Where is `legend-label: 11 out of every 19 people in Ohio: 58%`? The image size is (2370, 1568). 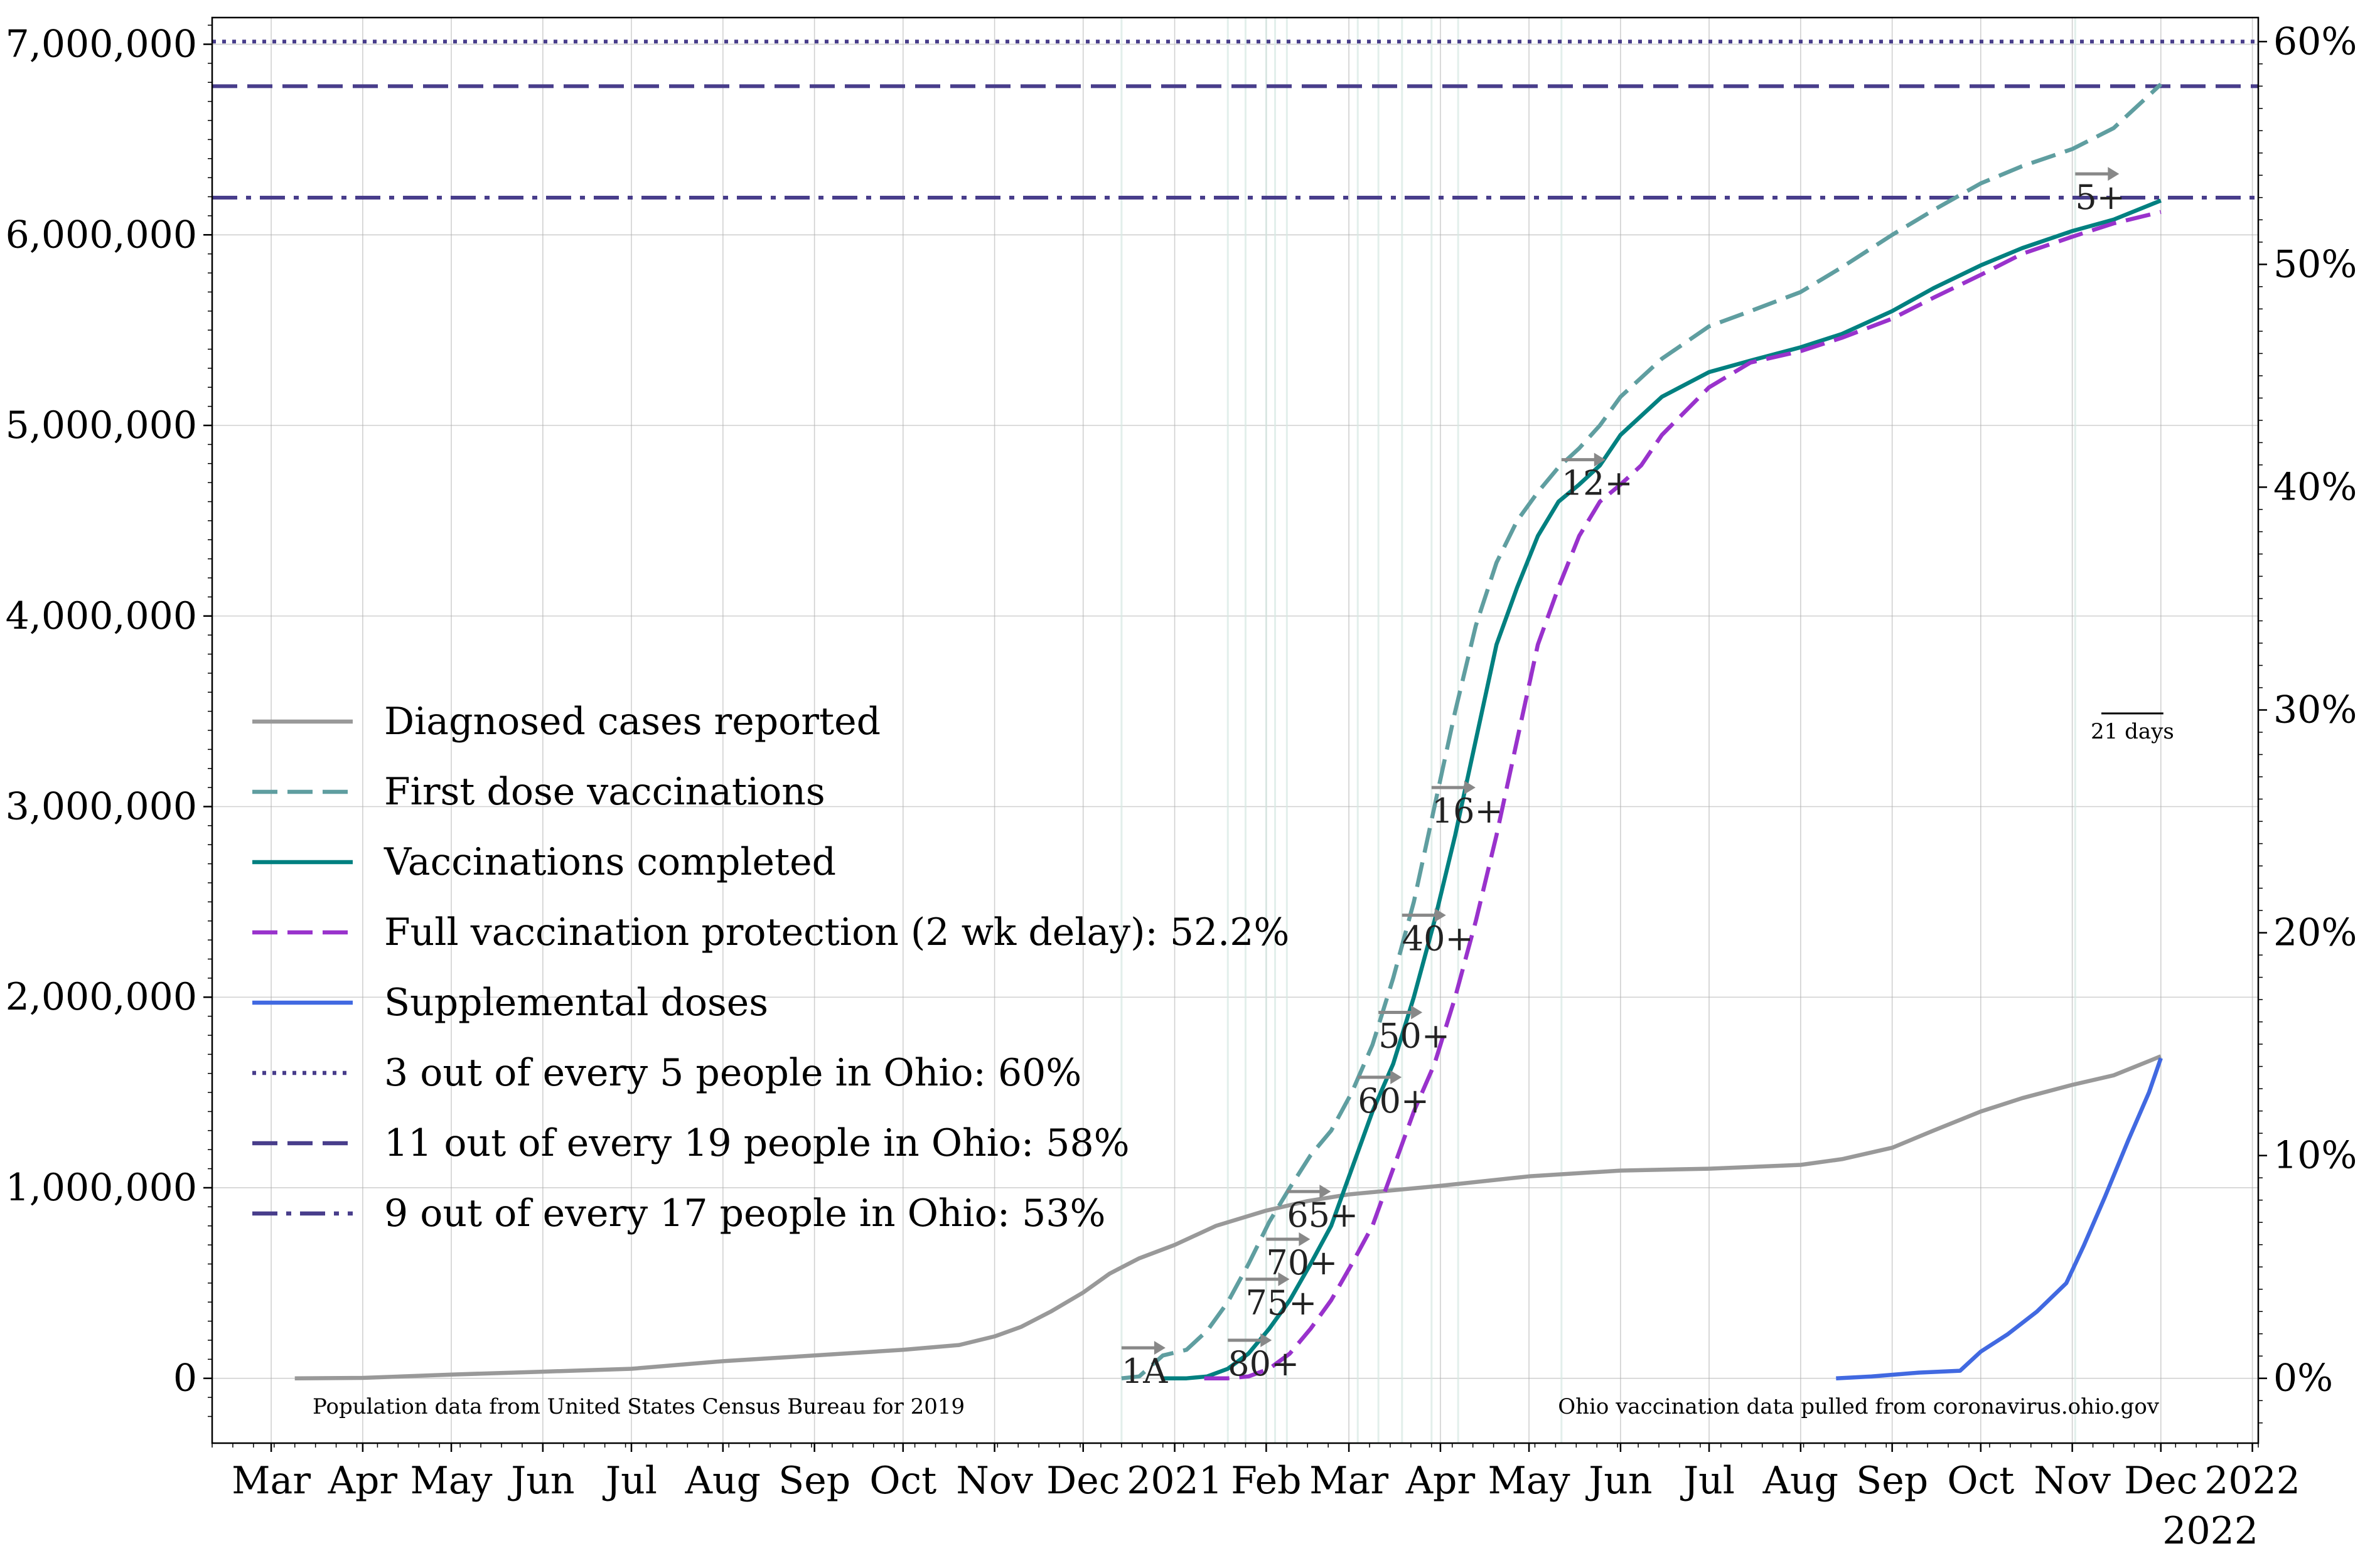
legend-label: 11 out of every 19 people in Ohio: 58% is located at coordinates (757, 1143).